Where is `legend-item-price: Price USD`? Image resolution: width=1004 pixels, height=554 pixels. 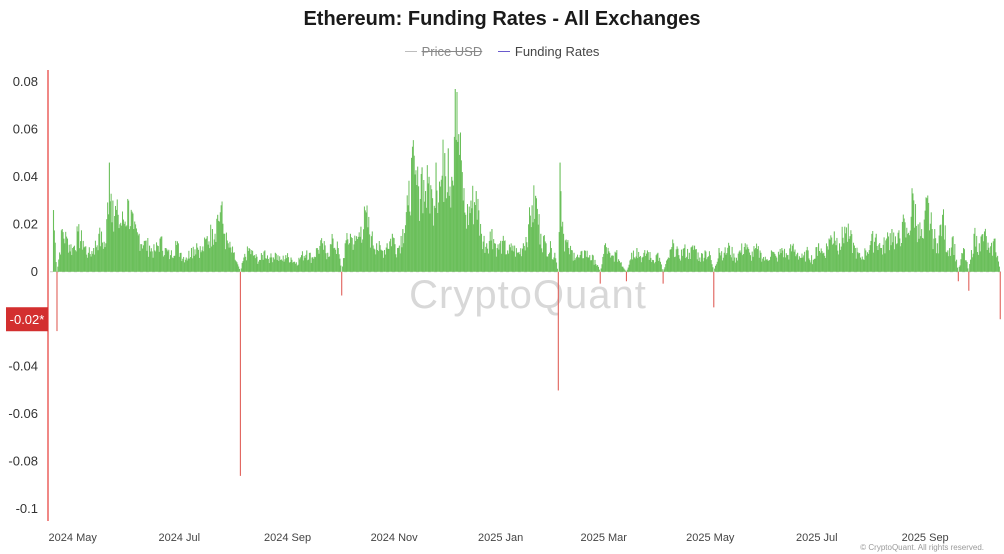
legend-item-price: Price USD is located at coordinates (443, 51).